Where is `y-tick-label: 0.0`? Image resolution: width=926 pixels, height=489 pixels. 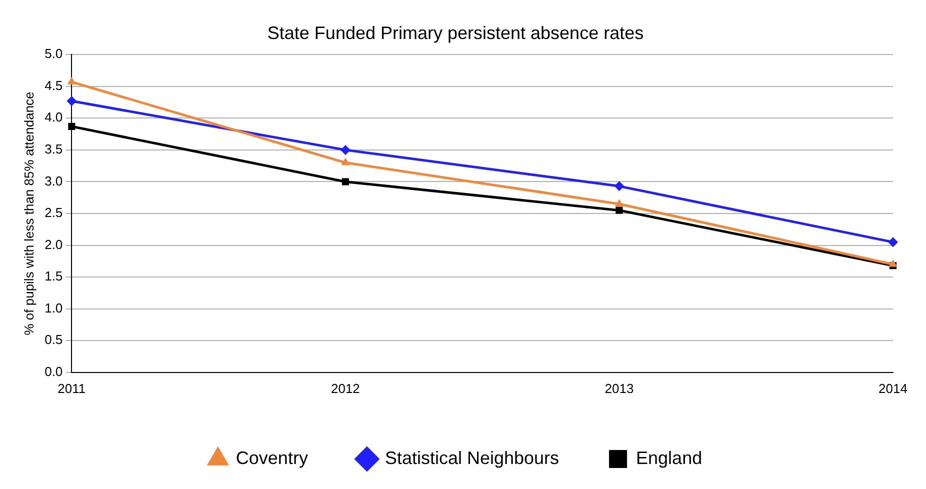
y-tick-label: 0.0 is located at coordinates (53, 371).